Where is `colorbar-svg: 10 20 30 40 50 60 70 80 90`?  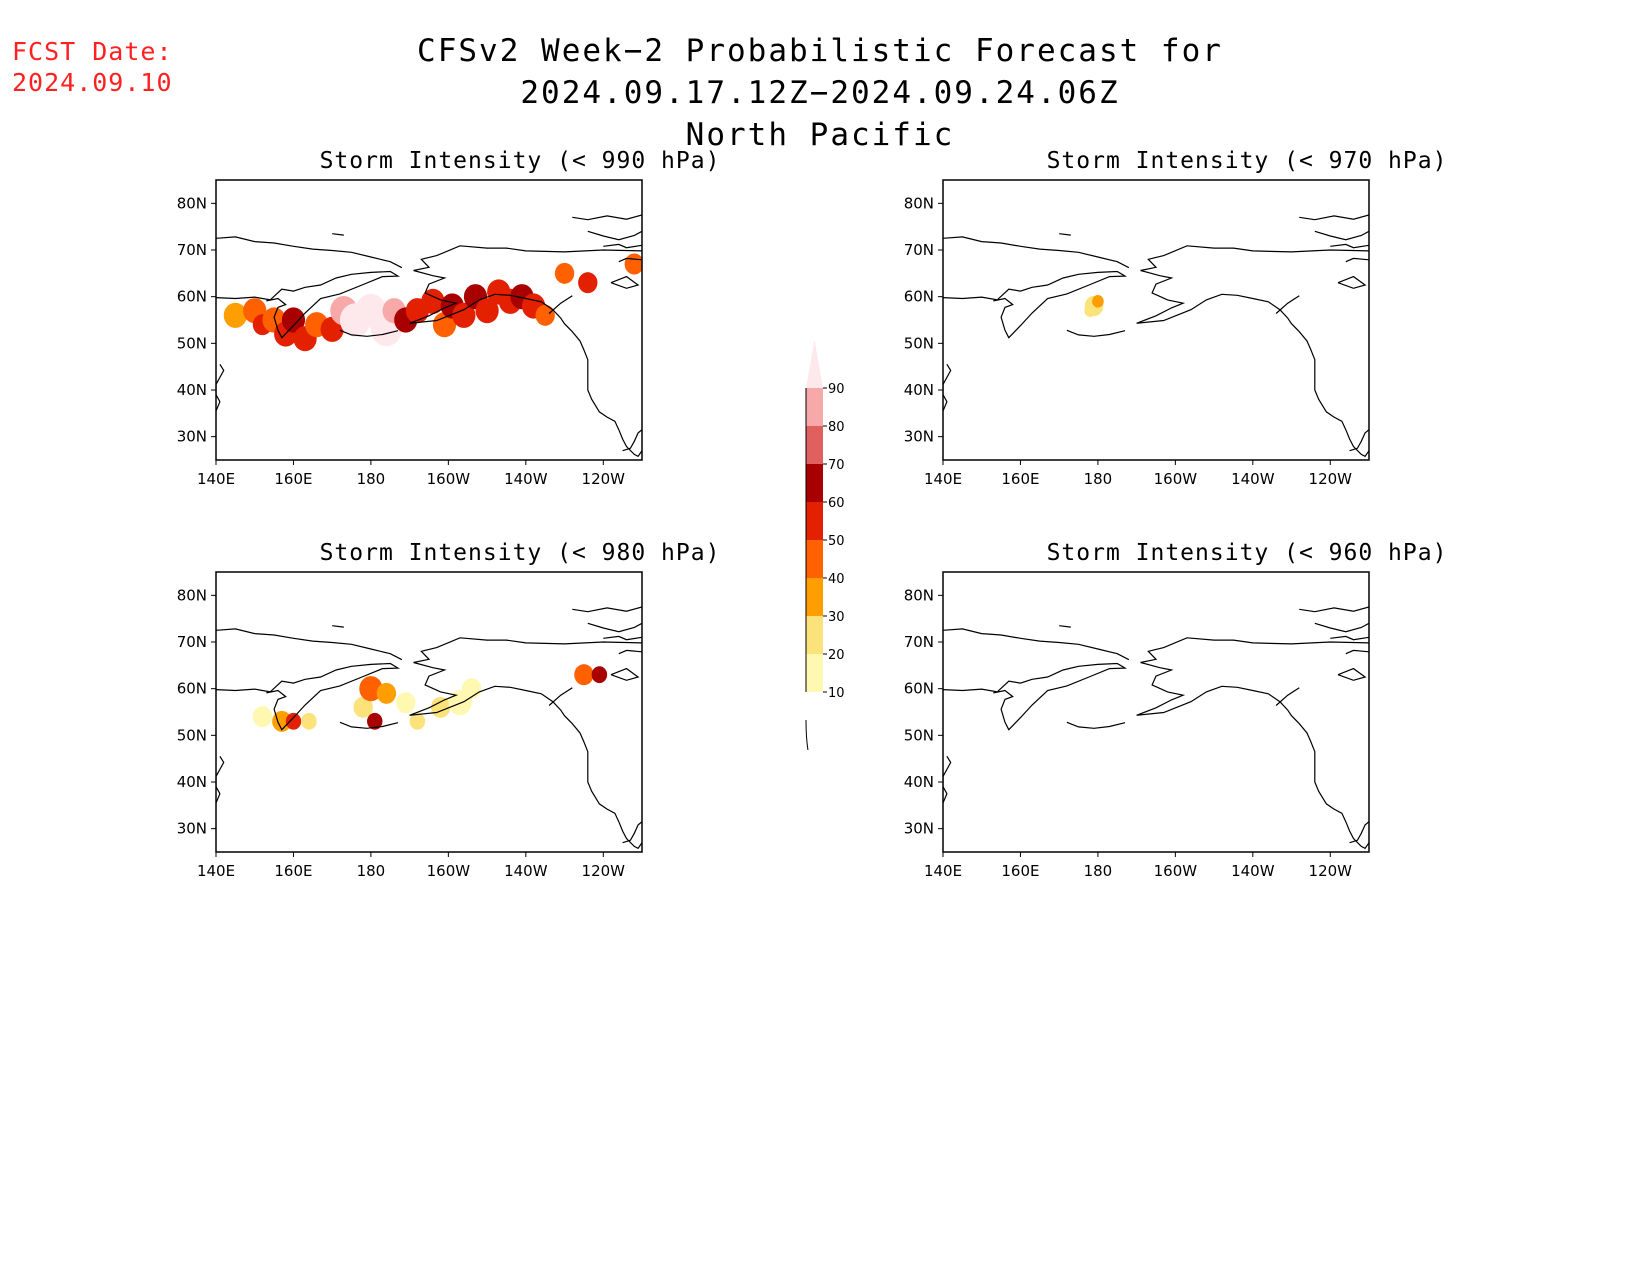 colorbar-svg: 10 20 30 40 50 60 70 80 90 is located at coordinates (825, 550).